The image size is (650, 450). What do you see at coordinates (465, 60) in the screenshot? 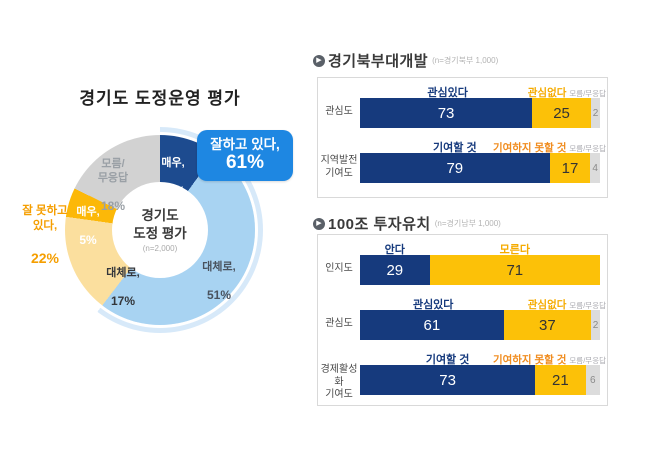
I see `section-sample-size: (n=경기북부 1,000)` at bounding box center [465, 60].